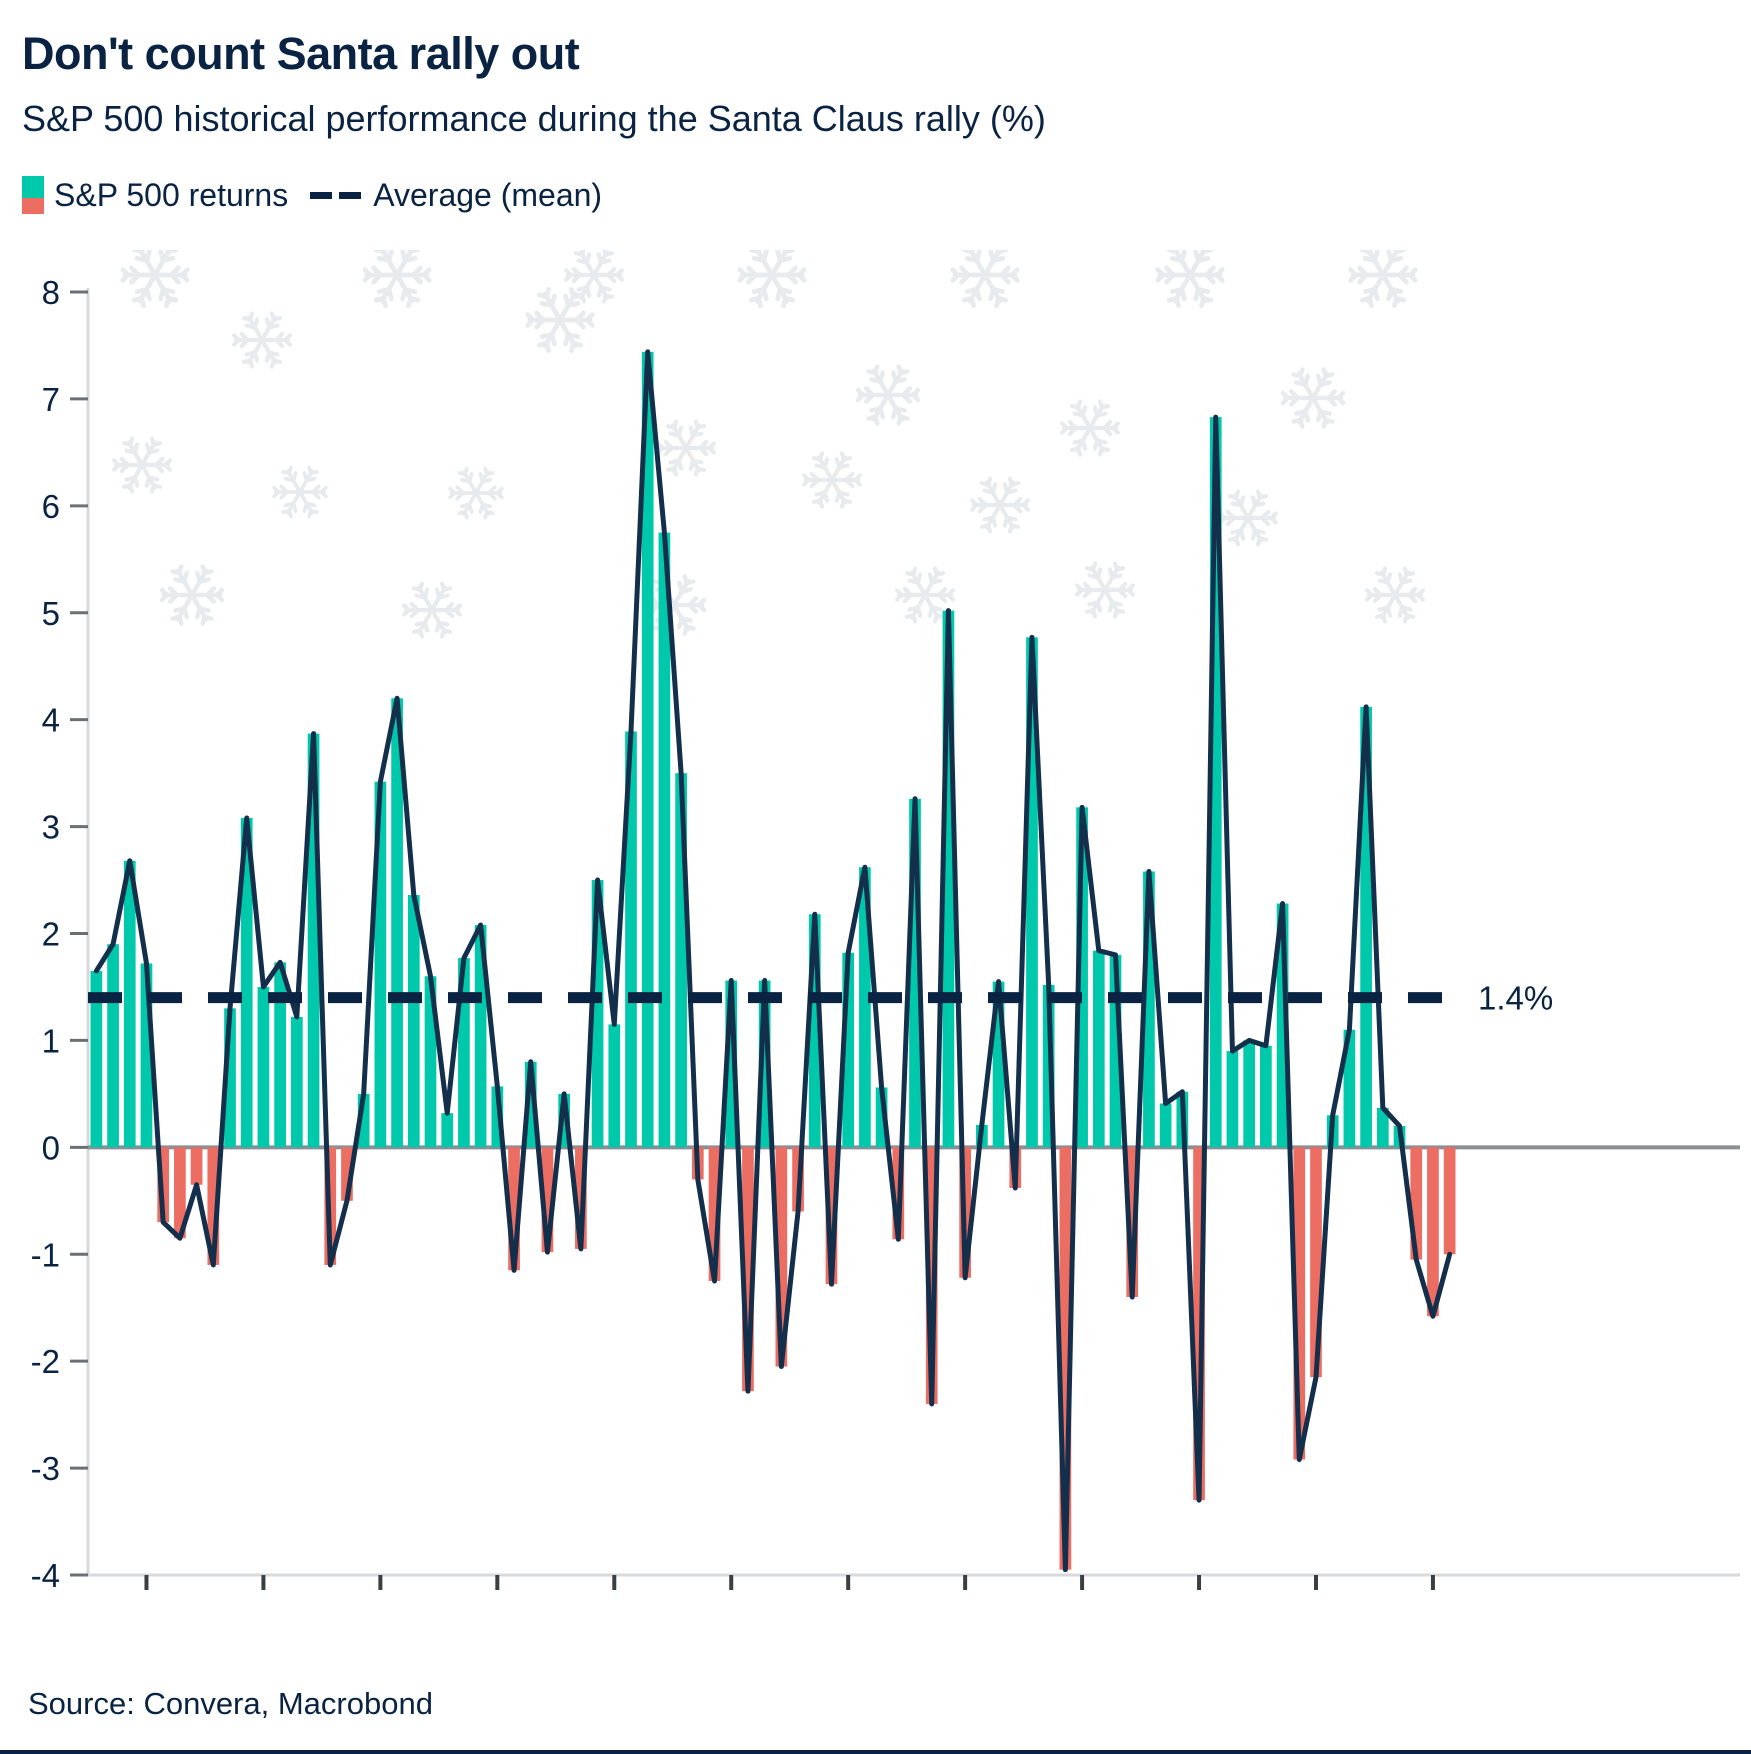 The width and height of the screenshot is (1751, 1754). What do you see at coordinates (51, 292) in the screenshot?
I see `y-tick-label: 8` at bounding box center [51, 292].